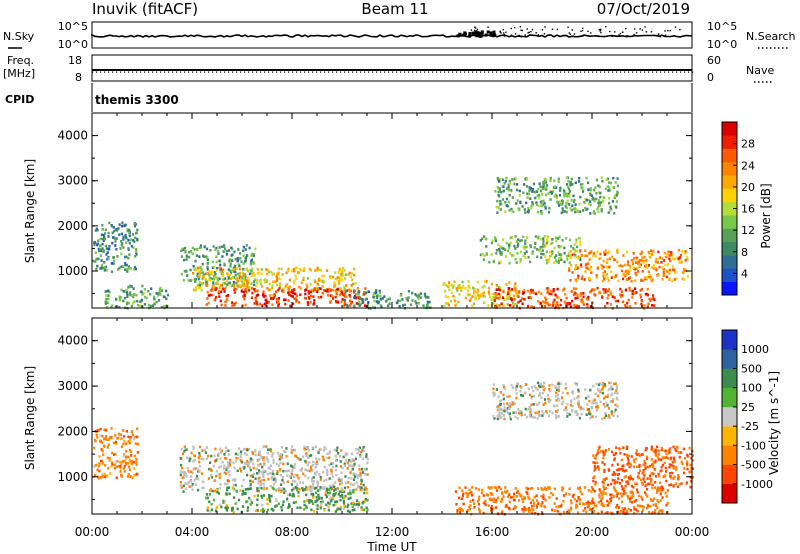 Image resolution: width=800 pixels, height=554 pixels. Describe the element at coordinates (391, 547) in the screenshot. I see `xlabel: Time UT` at that location.